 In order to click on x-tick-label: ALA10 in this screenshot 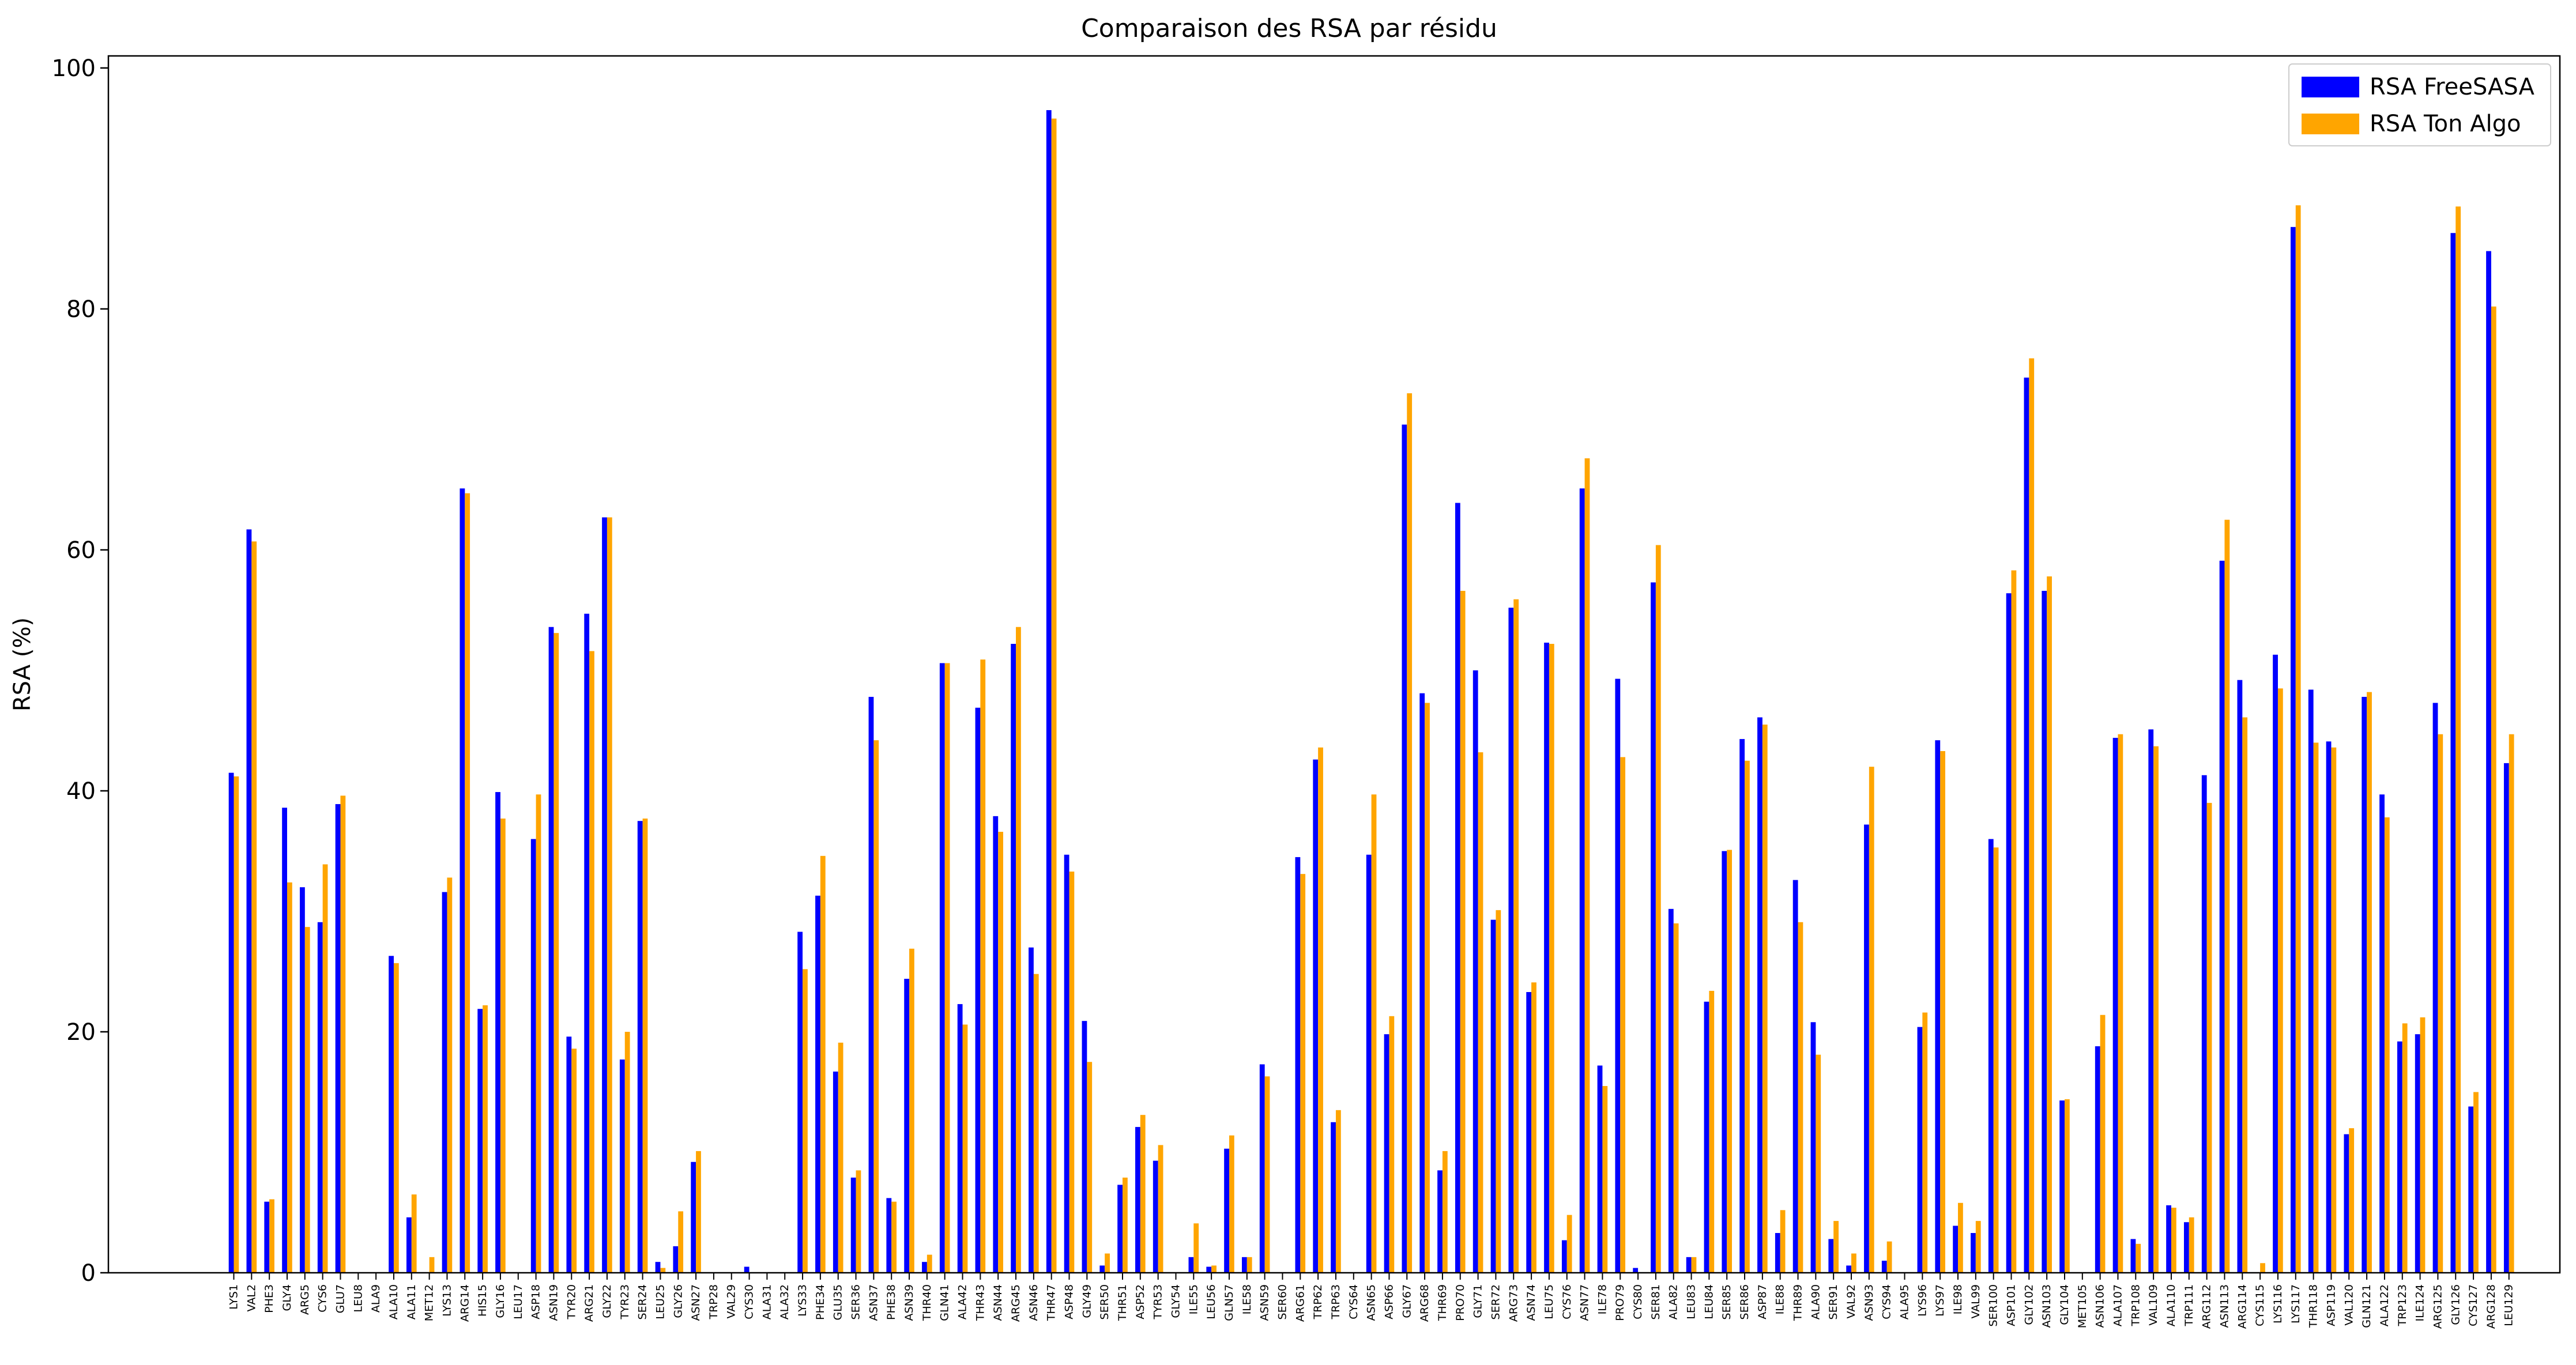, I will do `click(393, 1302)`.